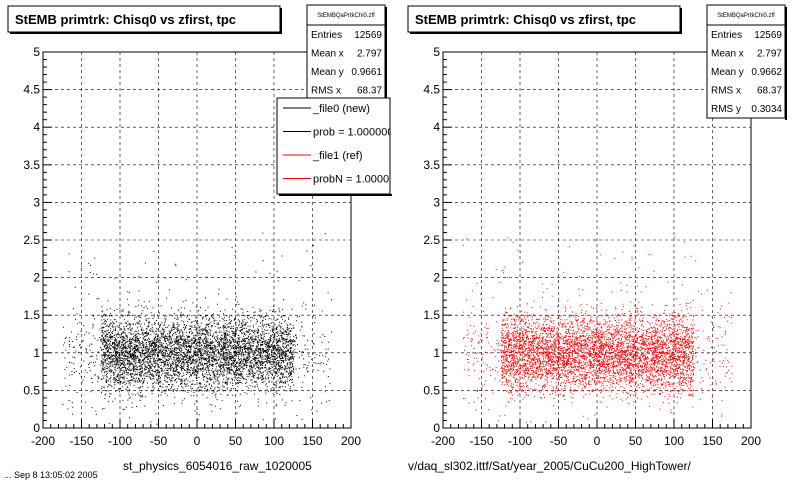 This screenshot has height=480, width=800. I want to click on x-axis-label: st_physics_6054016_raw_1020005, so click(217, 466).